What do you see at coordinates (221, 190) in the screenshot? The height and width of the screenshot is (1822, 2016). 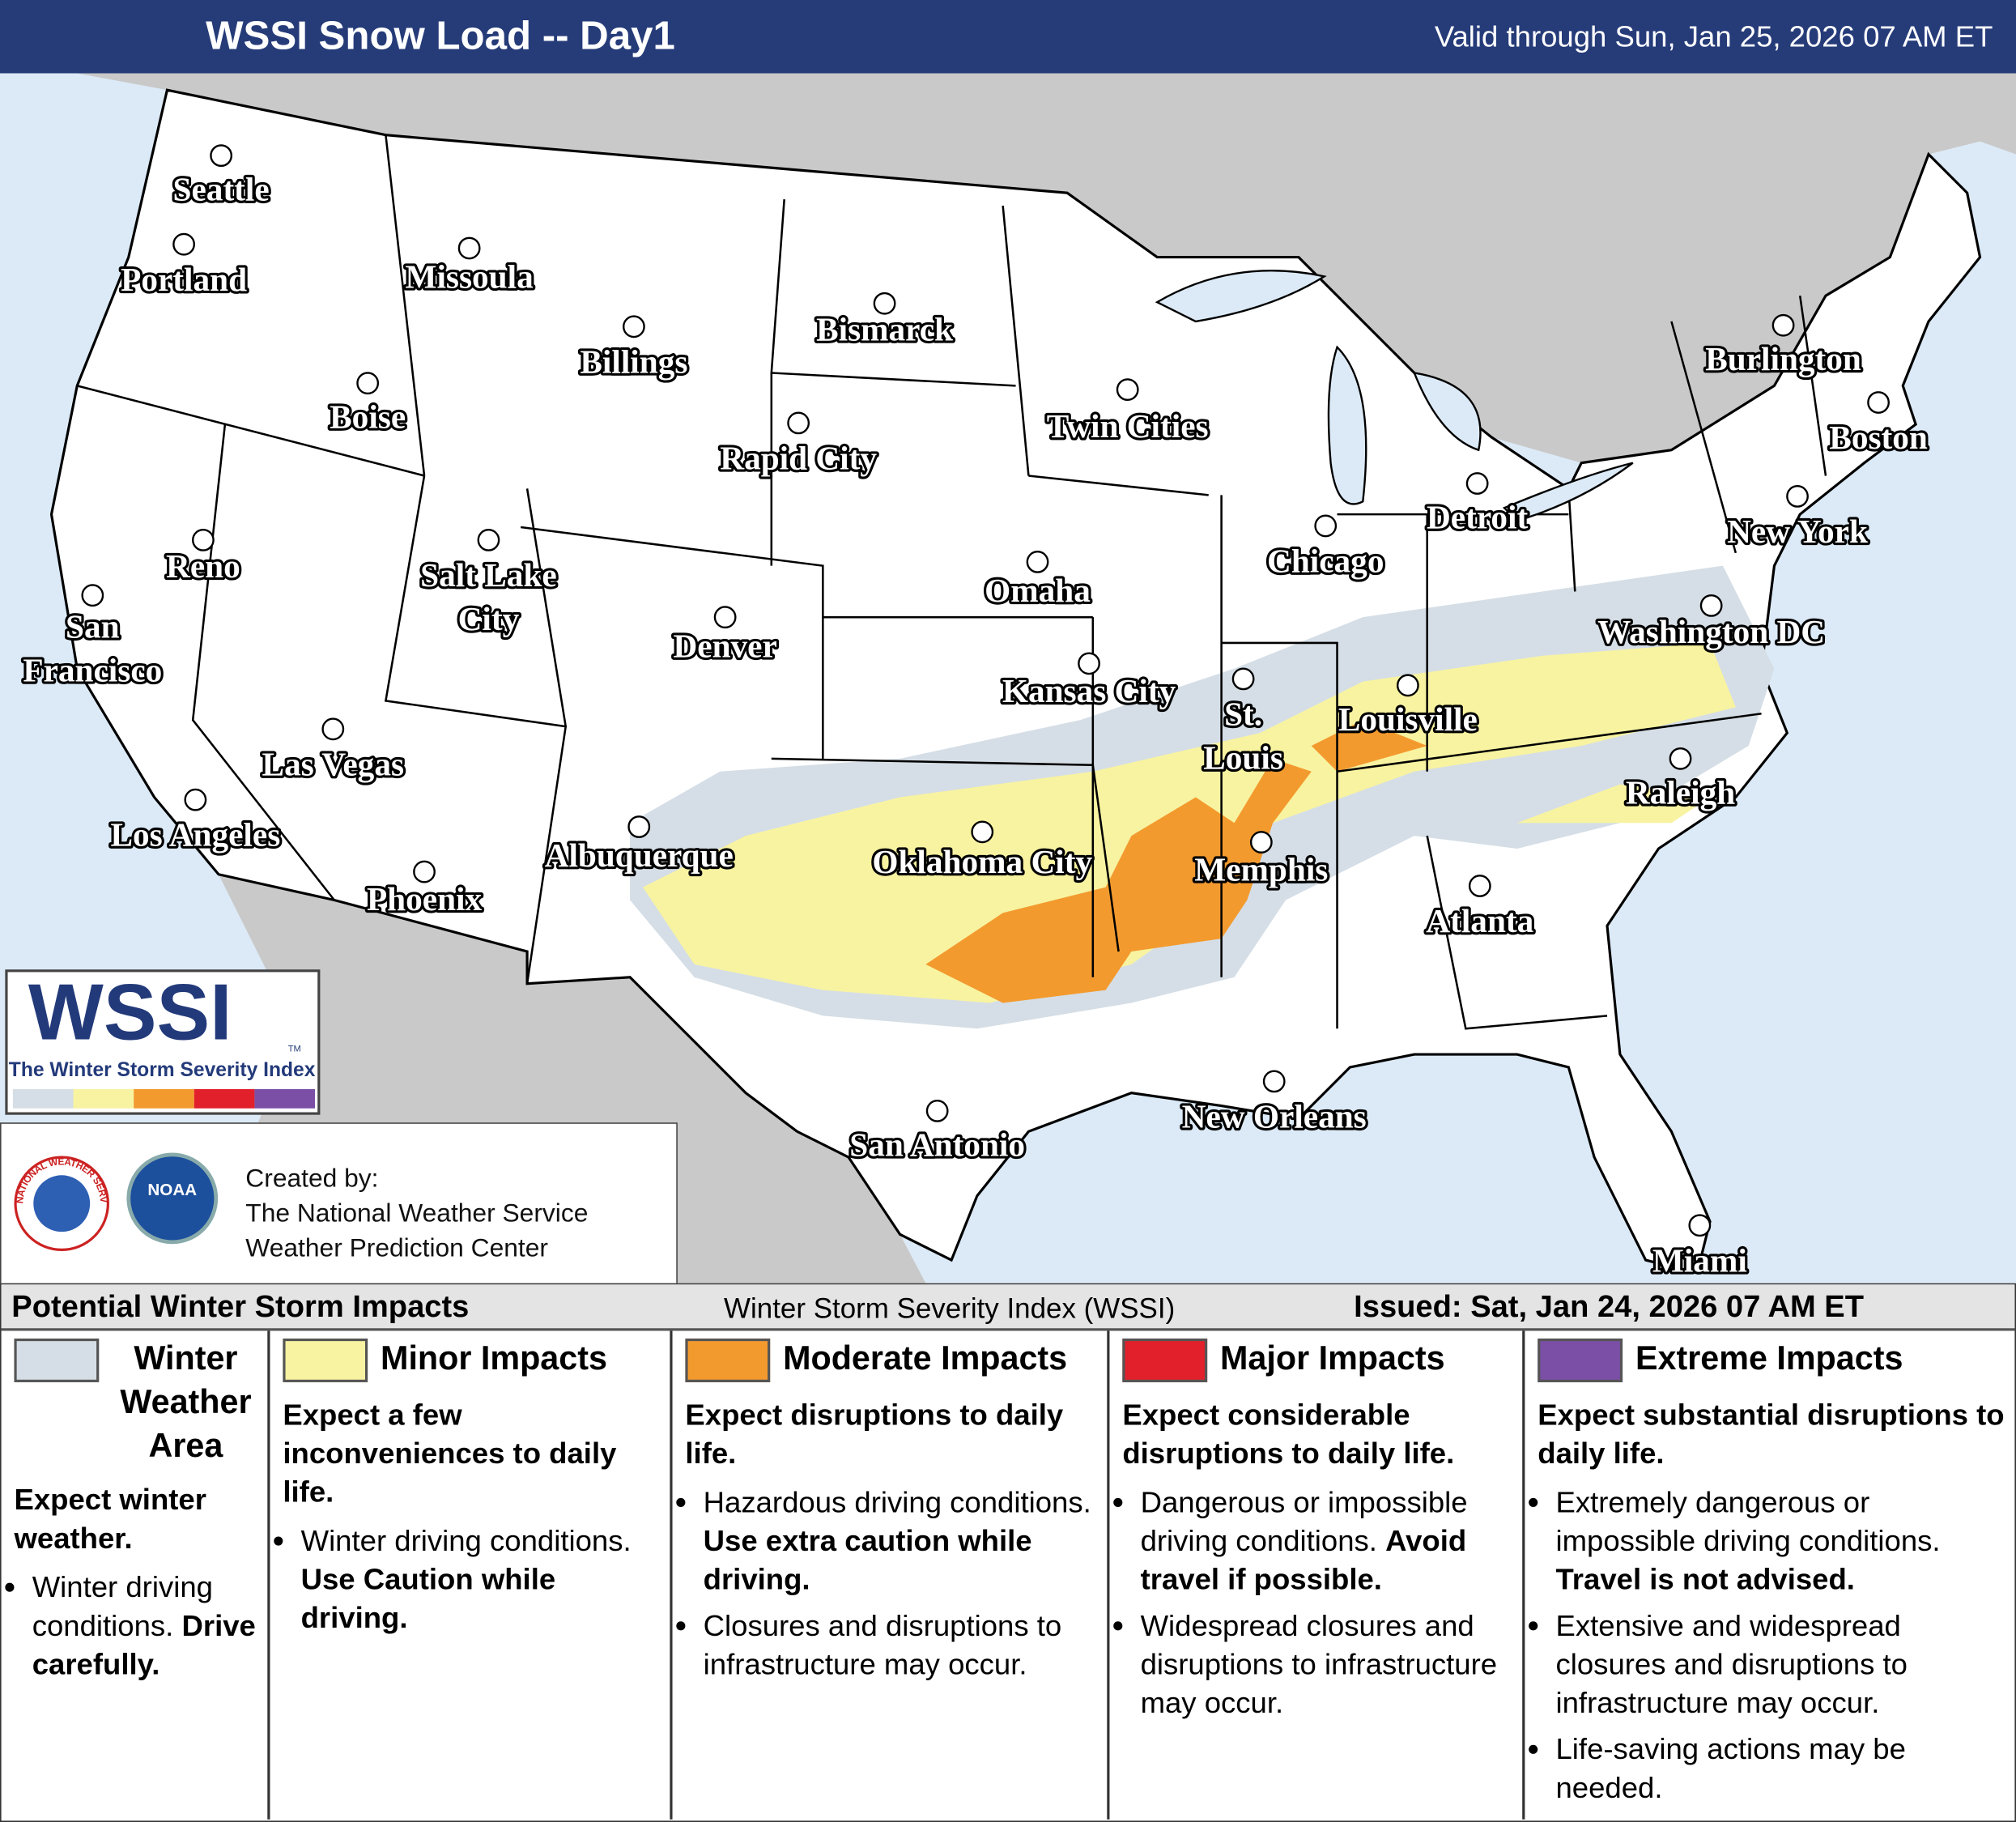 I see `city-label: Seattle` at bounding box center [221, 190].